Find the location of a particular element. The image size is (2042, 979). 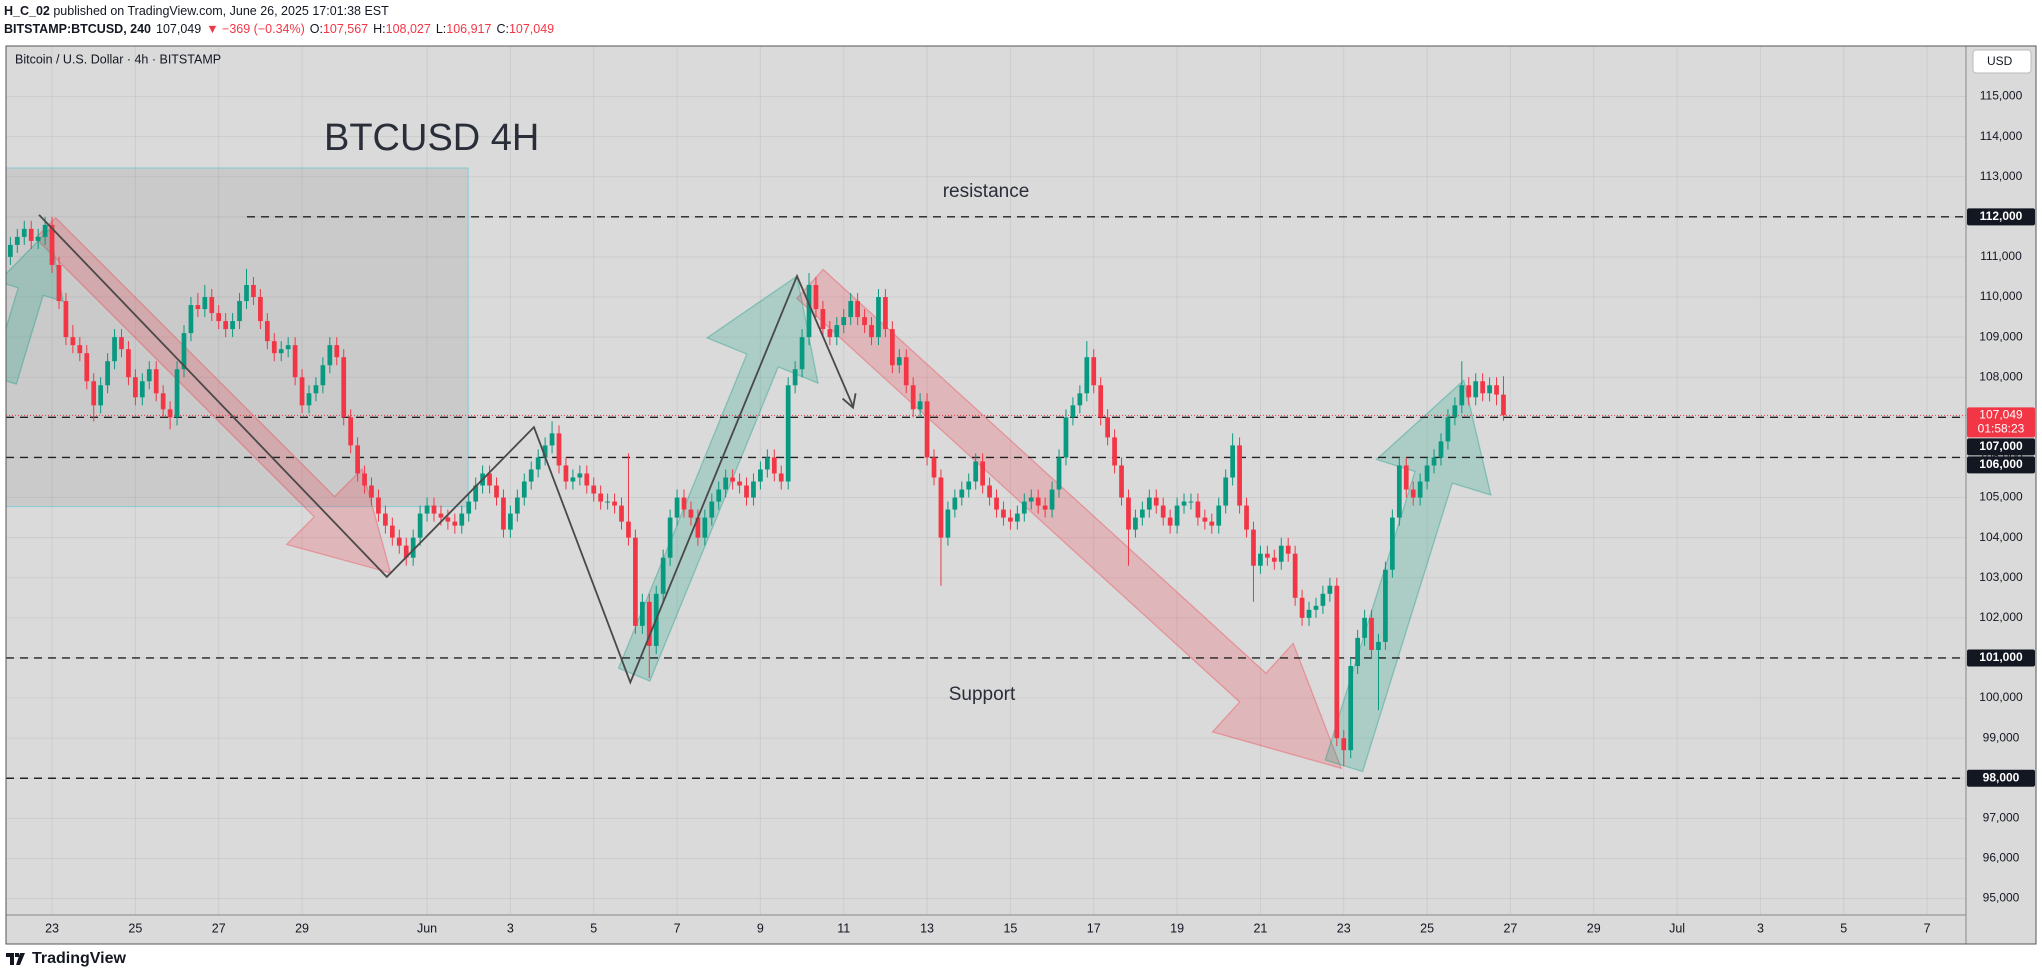

ohlc-item: C:107,049 is located at coordinates (525, 29).